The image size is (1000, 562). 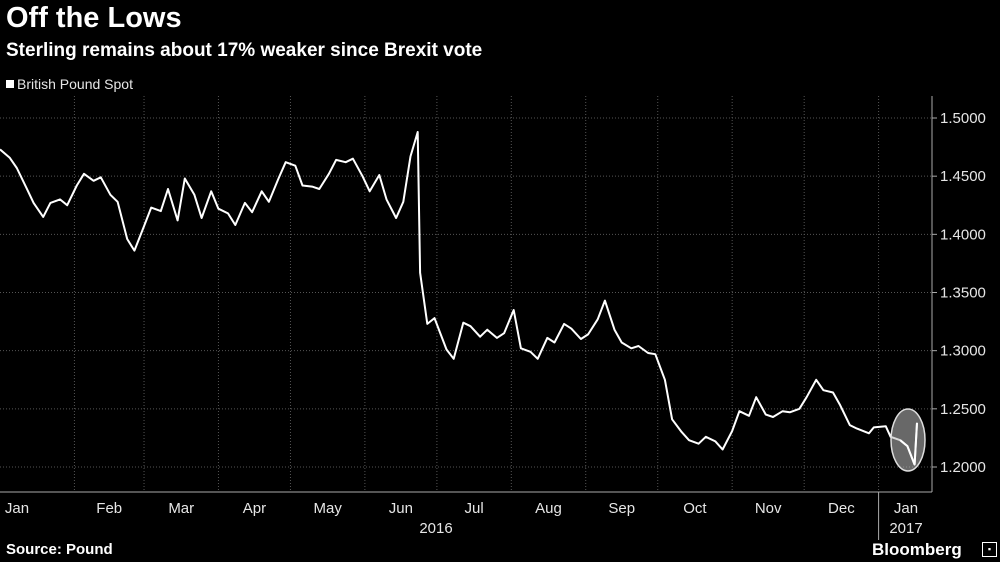 I want to click on x-tick-label: Aug, so click(x=548, y=508).